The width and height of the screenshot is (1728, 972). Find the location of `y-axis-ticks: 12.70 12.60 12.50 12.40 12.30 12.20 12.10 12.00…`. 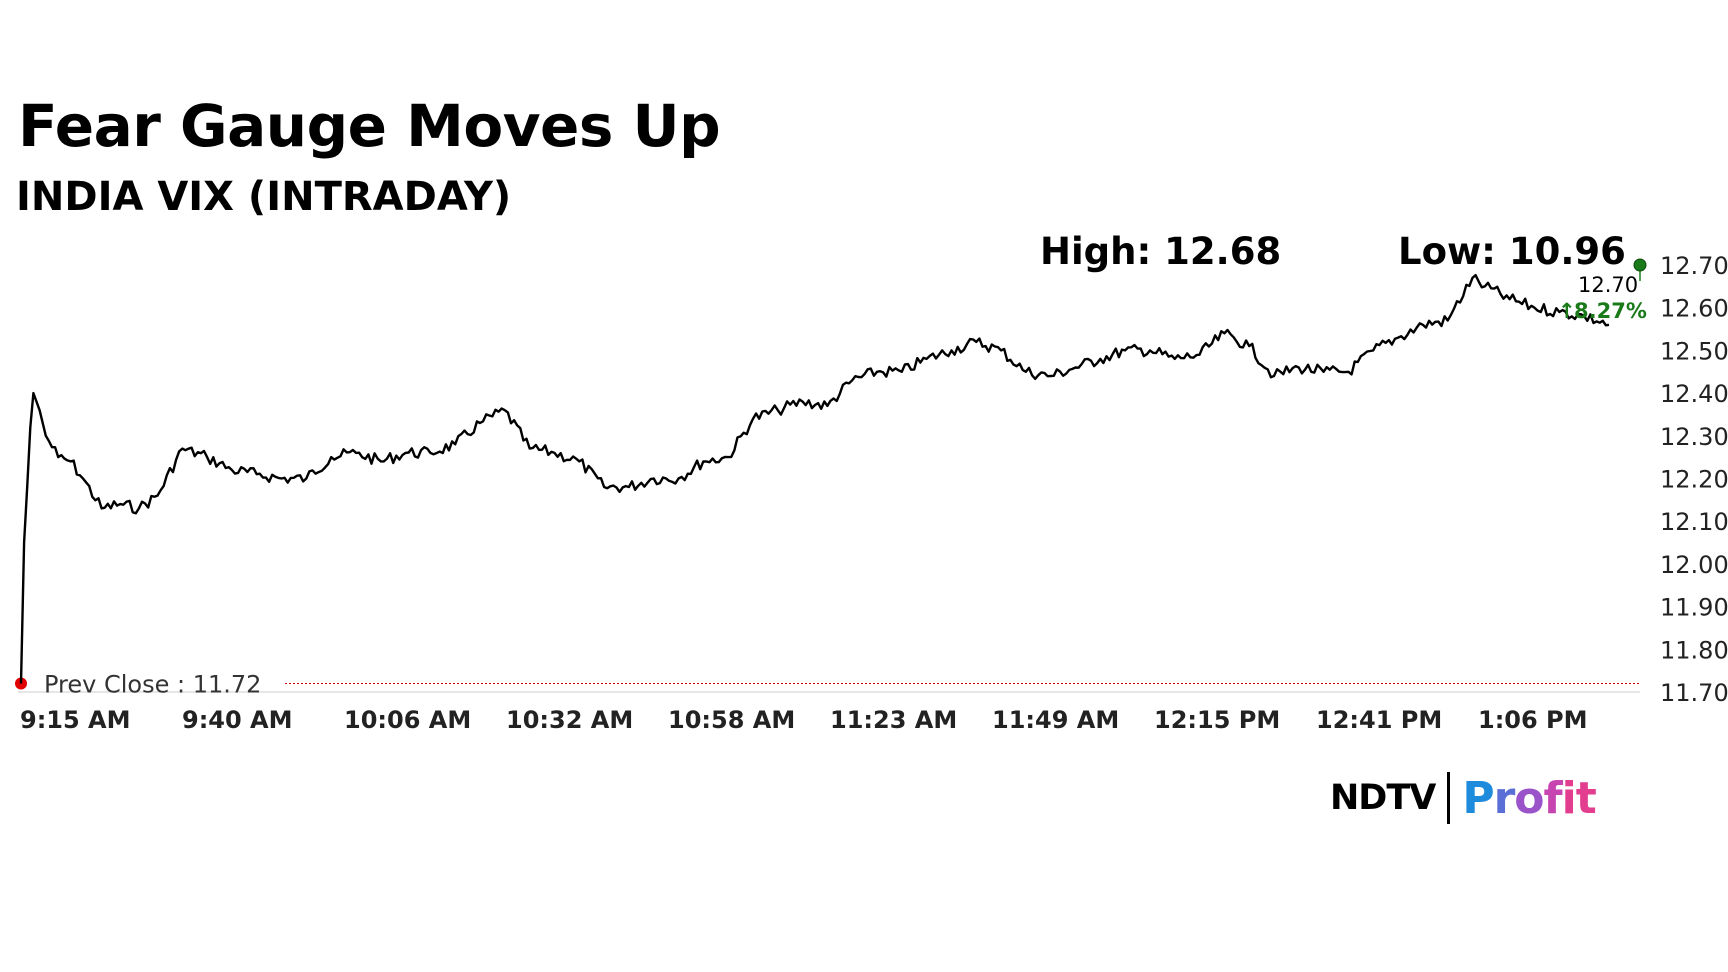

y-axis-ticks: 12.70 12.60 12.50 12.40 12.30 12.20 12.10 12.00… is located at coordinates (1694, 479).